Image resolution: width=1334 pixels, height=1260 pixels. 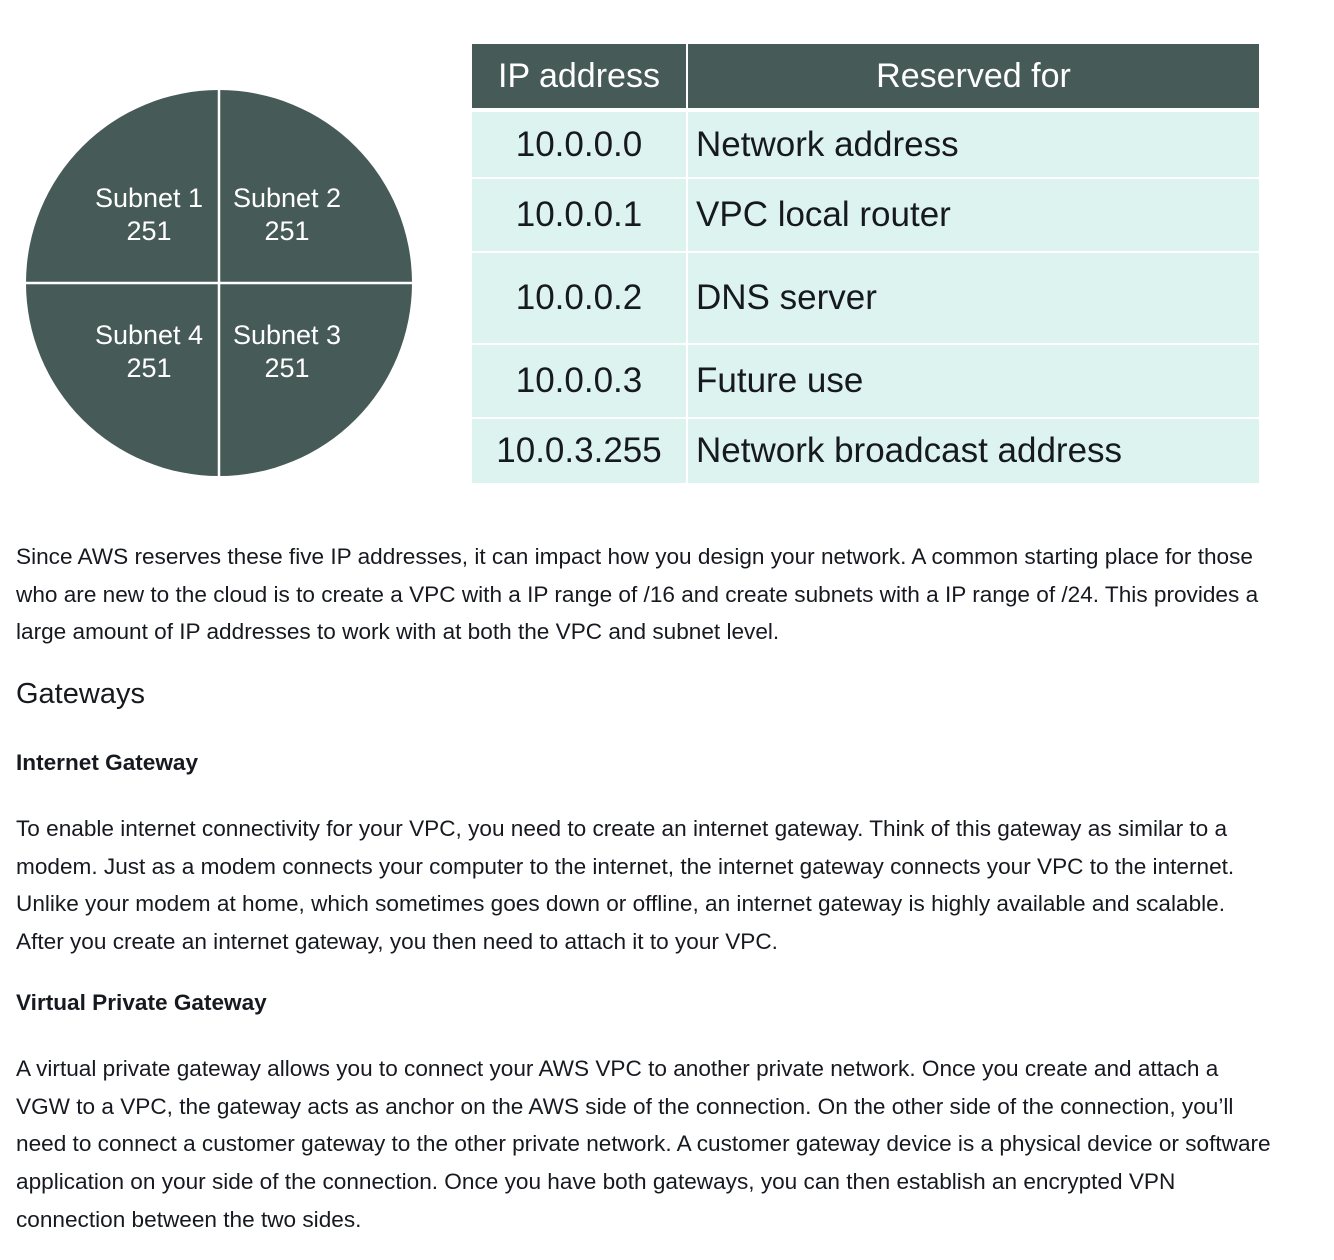 I want to click on subheading-virtual-private-gateway: Virtual Private Gateway, so click(x=141, y=1002).